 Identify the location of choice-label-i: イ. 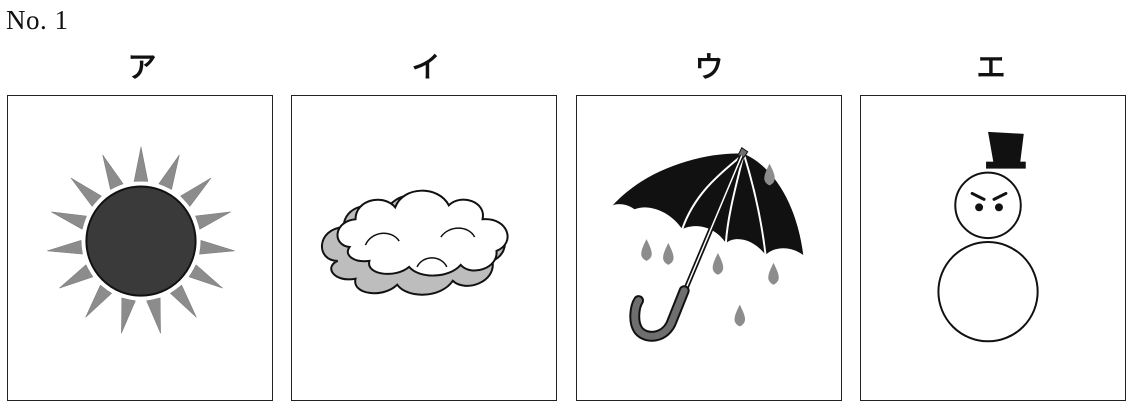
(426, 67).